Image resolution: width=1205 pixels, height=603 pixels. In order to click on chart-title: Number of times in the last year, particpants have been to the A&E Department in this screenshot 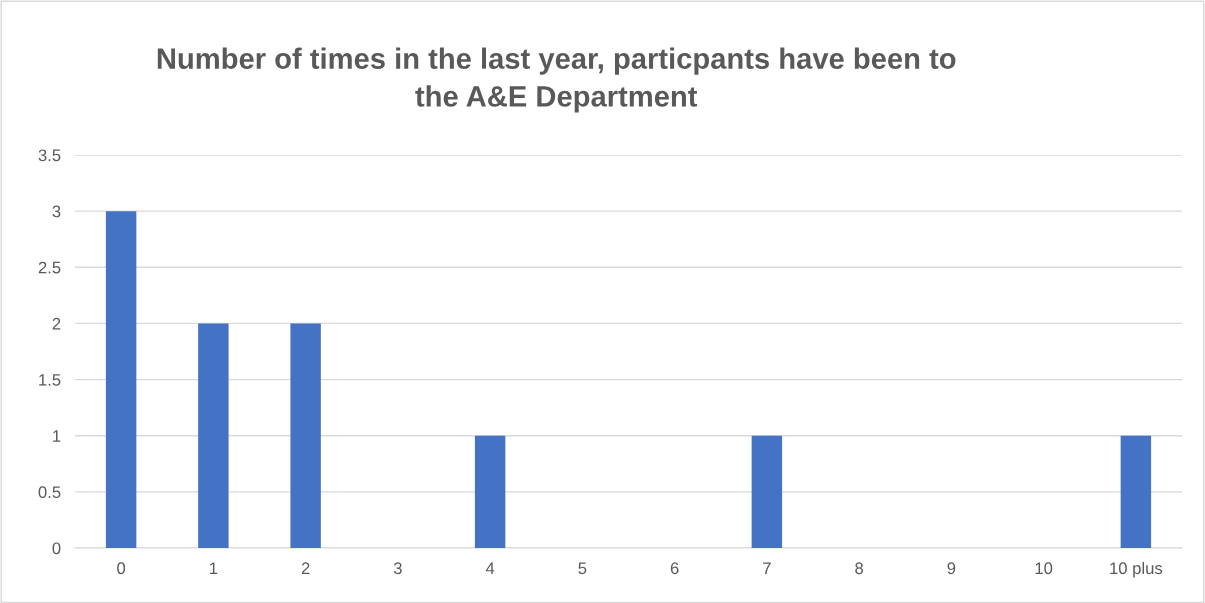, I will do `click(556, 80)`.